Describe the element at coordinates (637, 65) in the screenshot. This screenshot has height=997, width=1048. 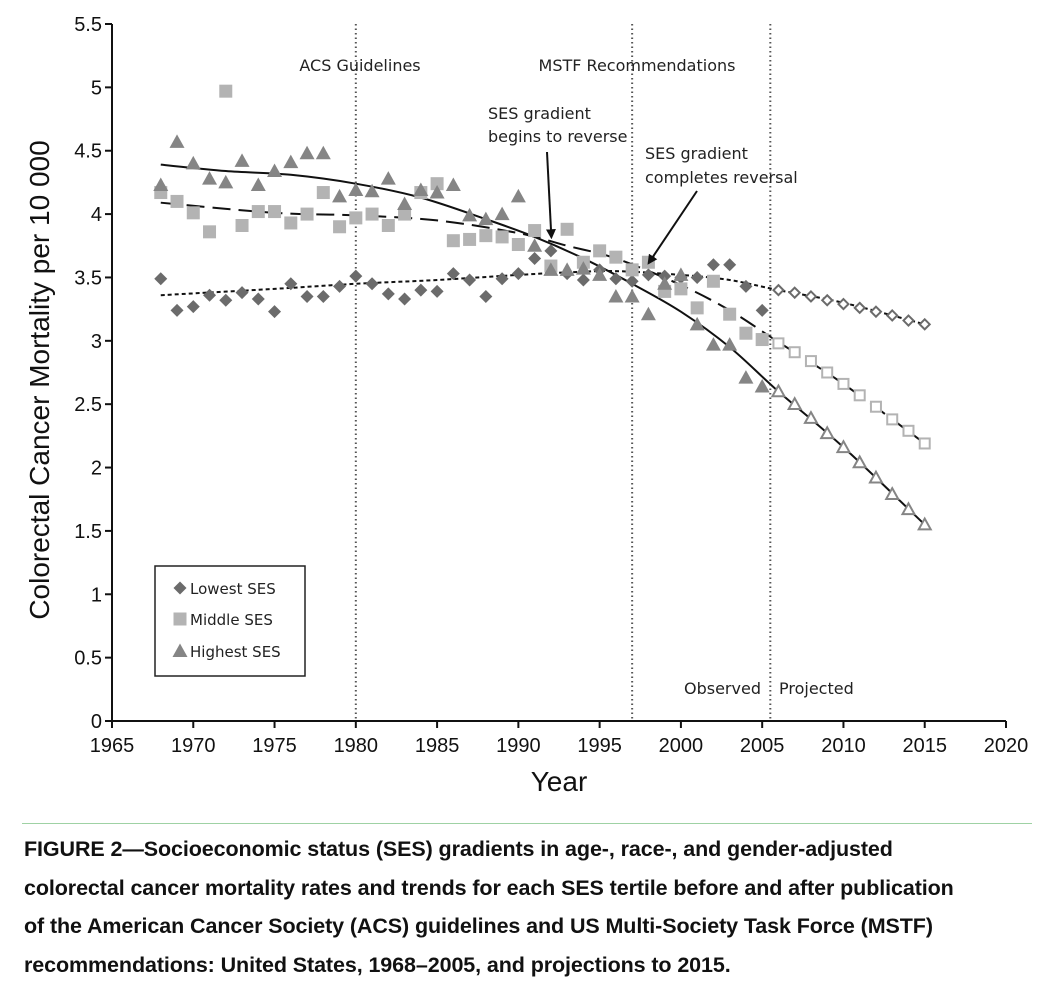
I see `mstf-recommendations-label: MSTF Recommendations` at that location.